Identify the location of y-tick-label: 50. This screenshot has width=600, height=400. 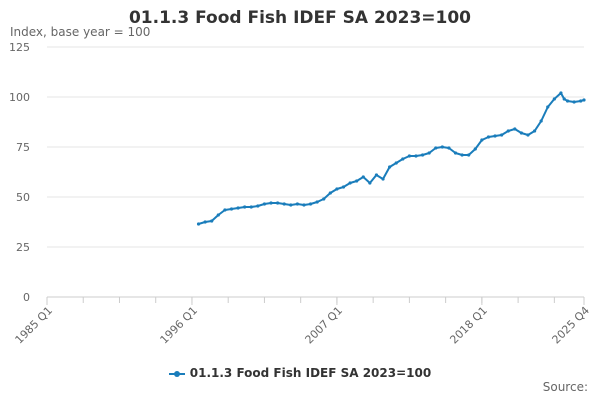
(23, 197).